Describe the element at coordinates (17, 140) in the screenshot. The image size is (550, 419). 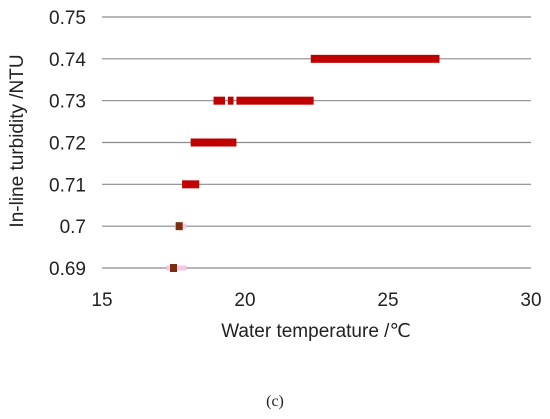
I see `y-axis-label: In-line turbidity /NTU` at that location.